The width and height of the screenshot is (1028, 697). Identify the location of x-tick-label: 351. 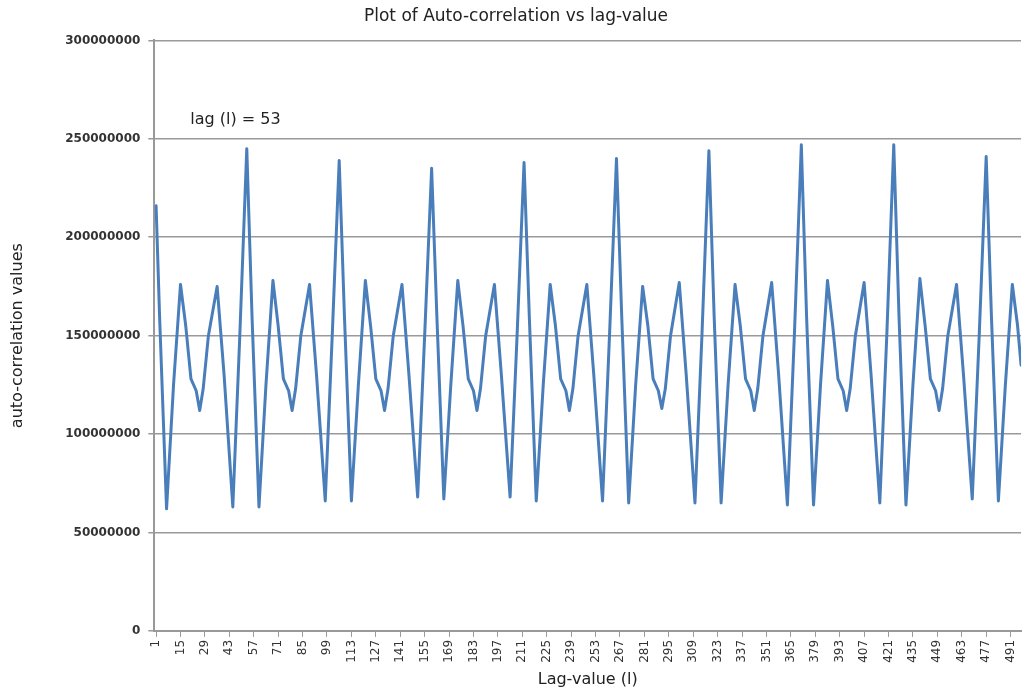
(765, 651).